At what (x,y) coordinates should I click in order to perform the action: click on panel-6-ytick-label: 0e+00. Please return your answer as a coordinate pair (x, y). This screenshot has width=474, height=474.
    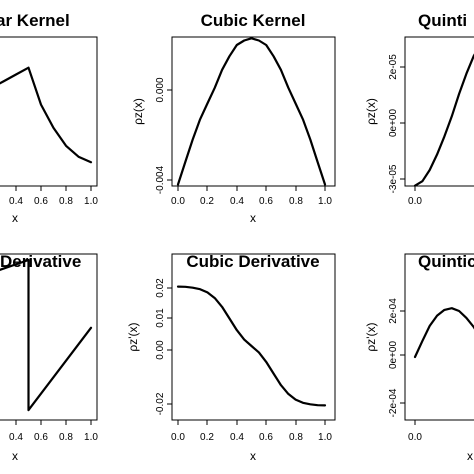
    Looking at the image, I should click on (393, 355).